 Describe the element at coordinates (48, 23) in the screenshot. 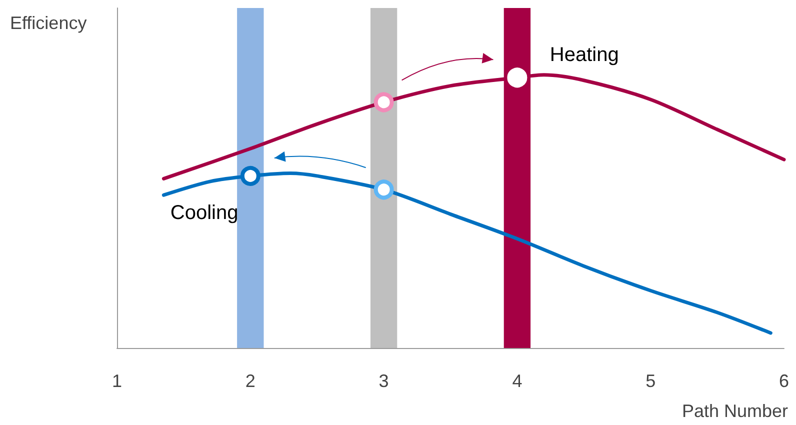

I see `y-axis-title: Efficiency` at that location.